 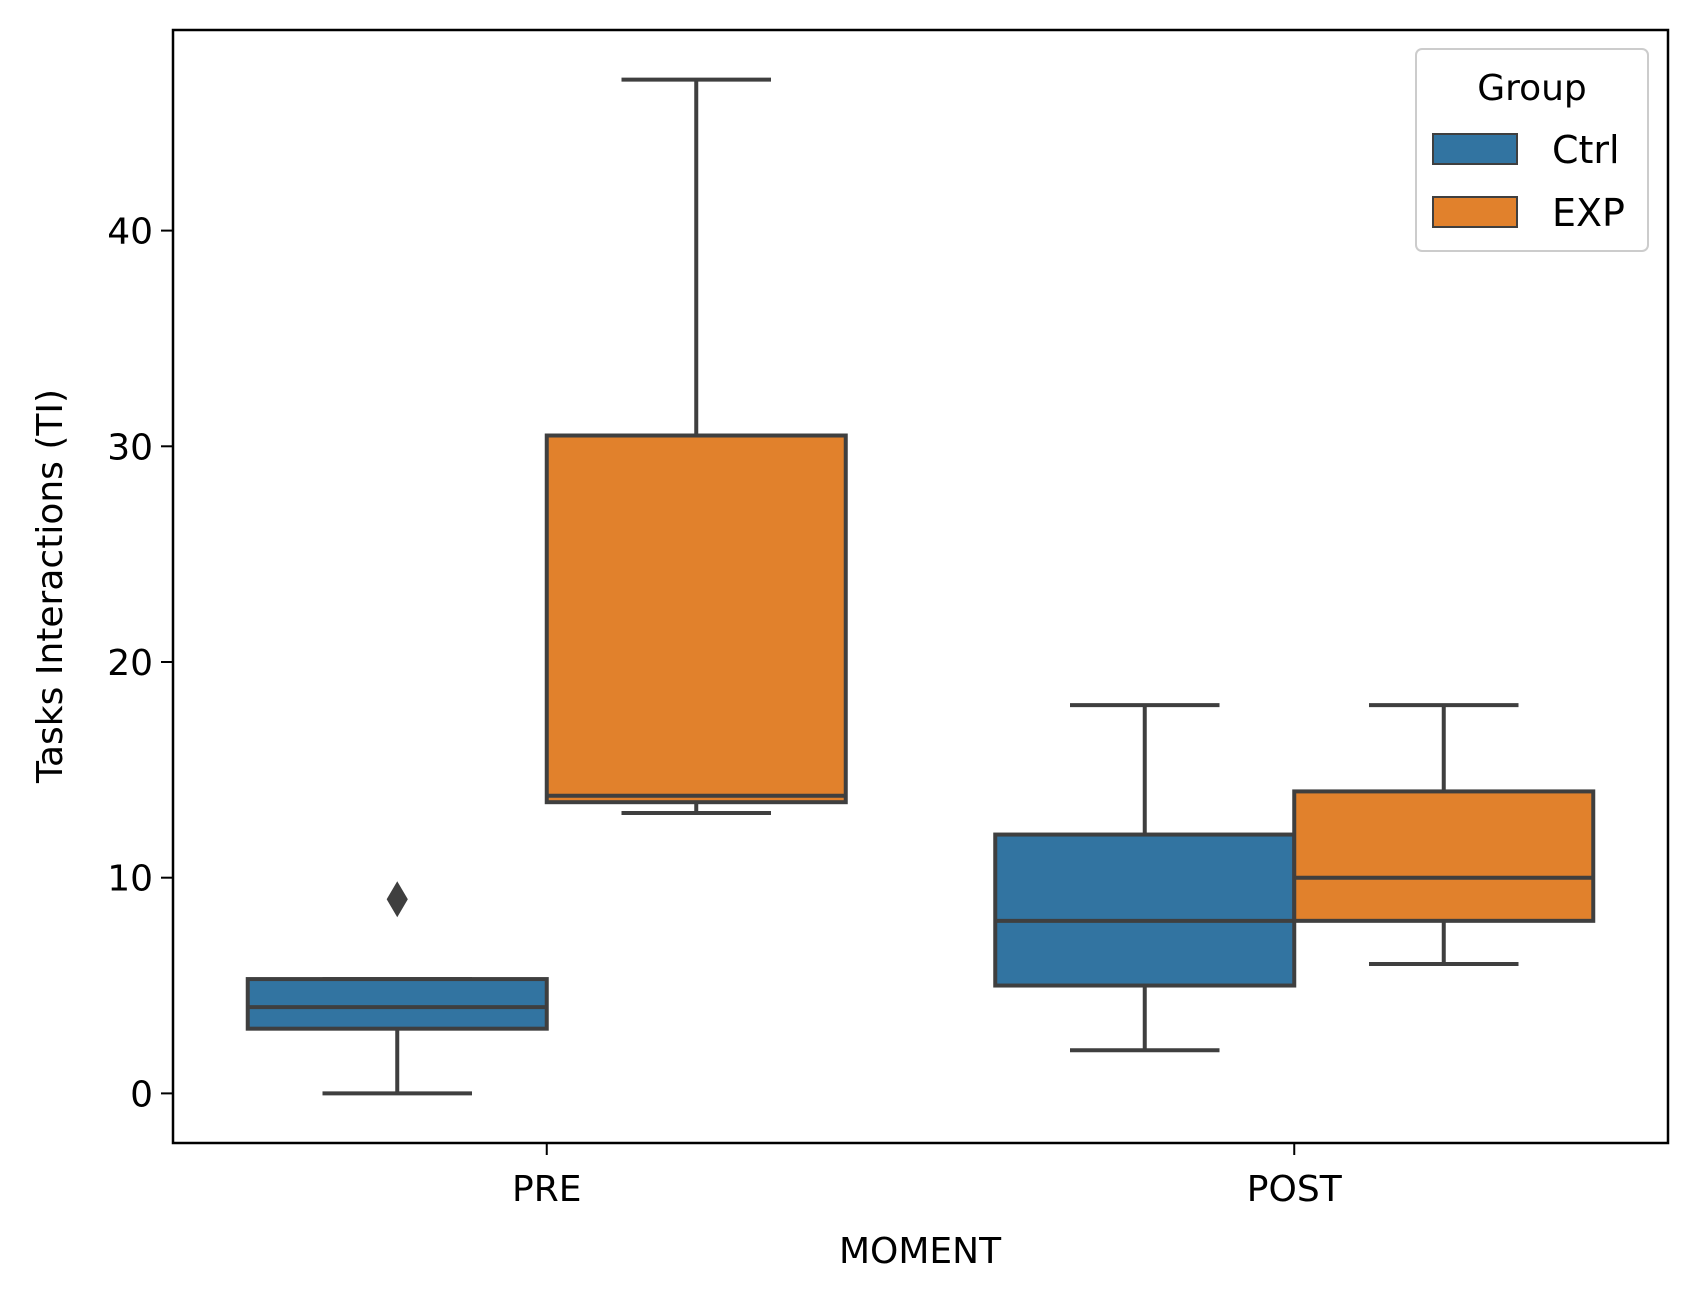 I want to click on y-axis-label: Tasks Interactions (TI), so click(x=50, y=586).